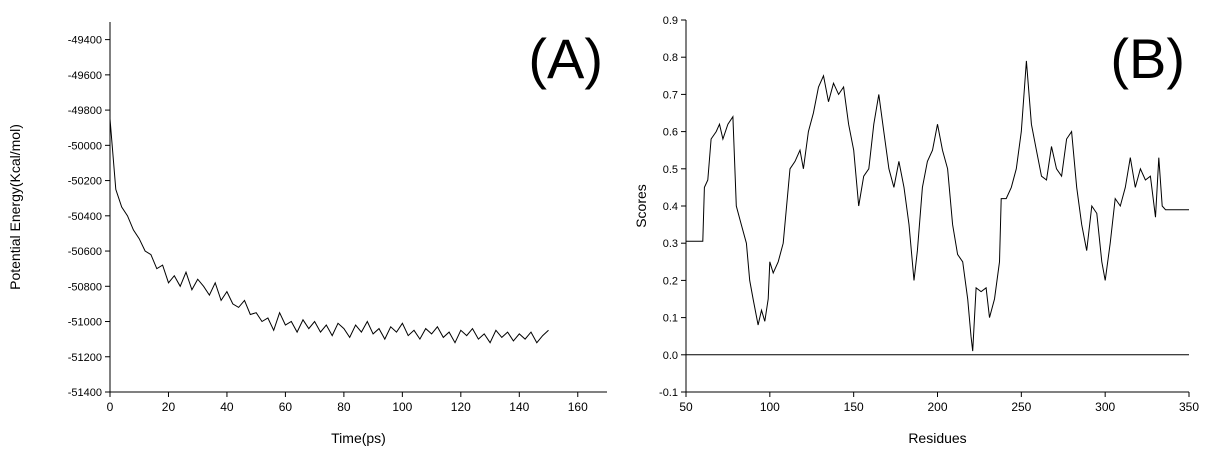 Image resolution: width=1229 pixels, height=453 pixels. What do you see at coordinates (1189, 407) in the screenshot?
I see `x-tick-label: 350` at bounding box center [1189, 407].